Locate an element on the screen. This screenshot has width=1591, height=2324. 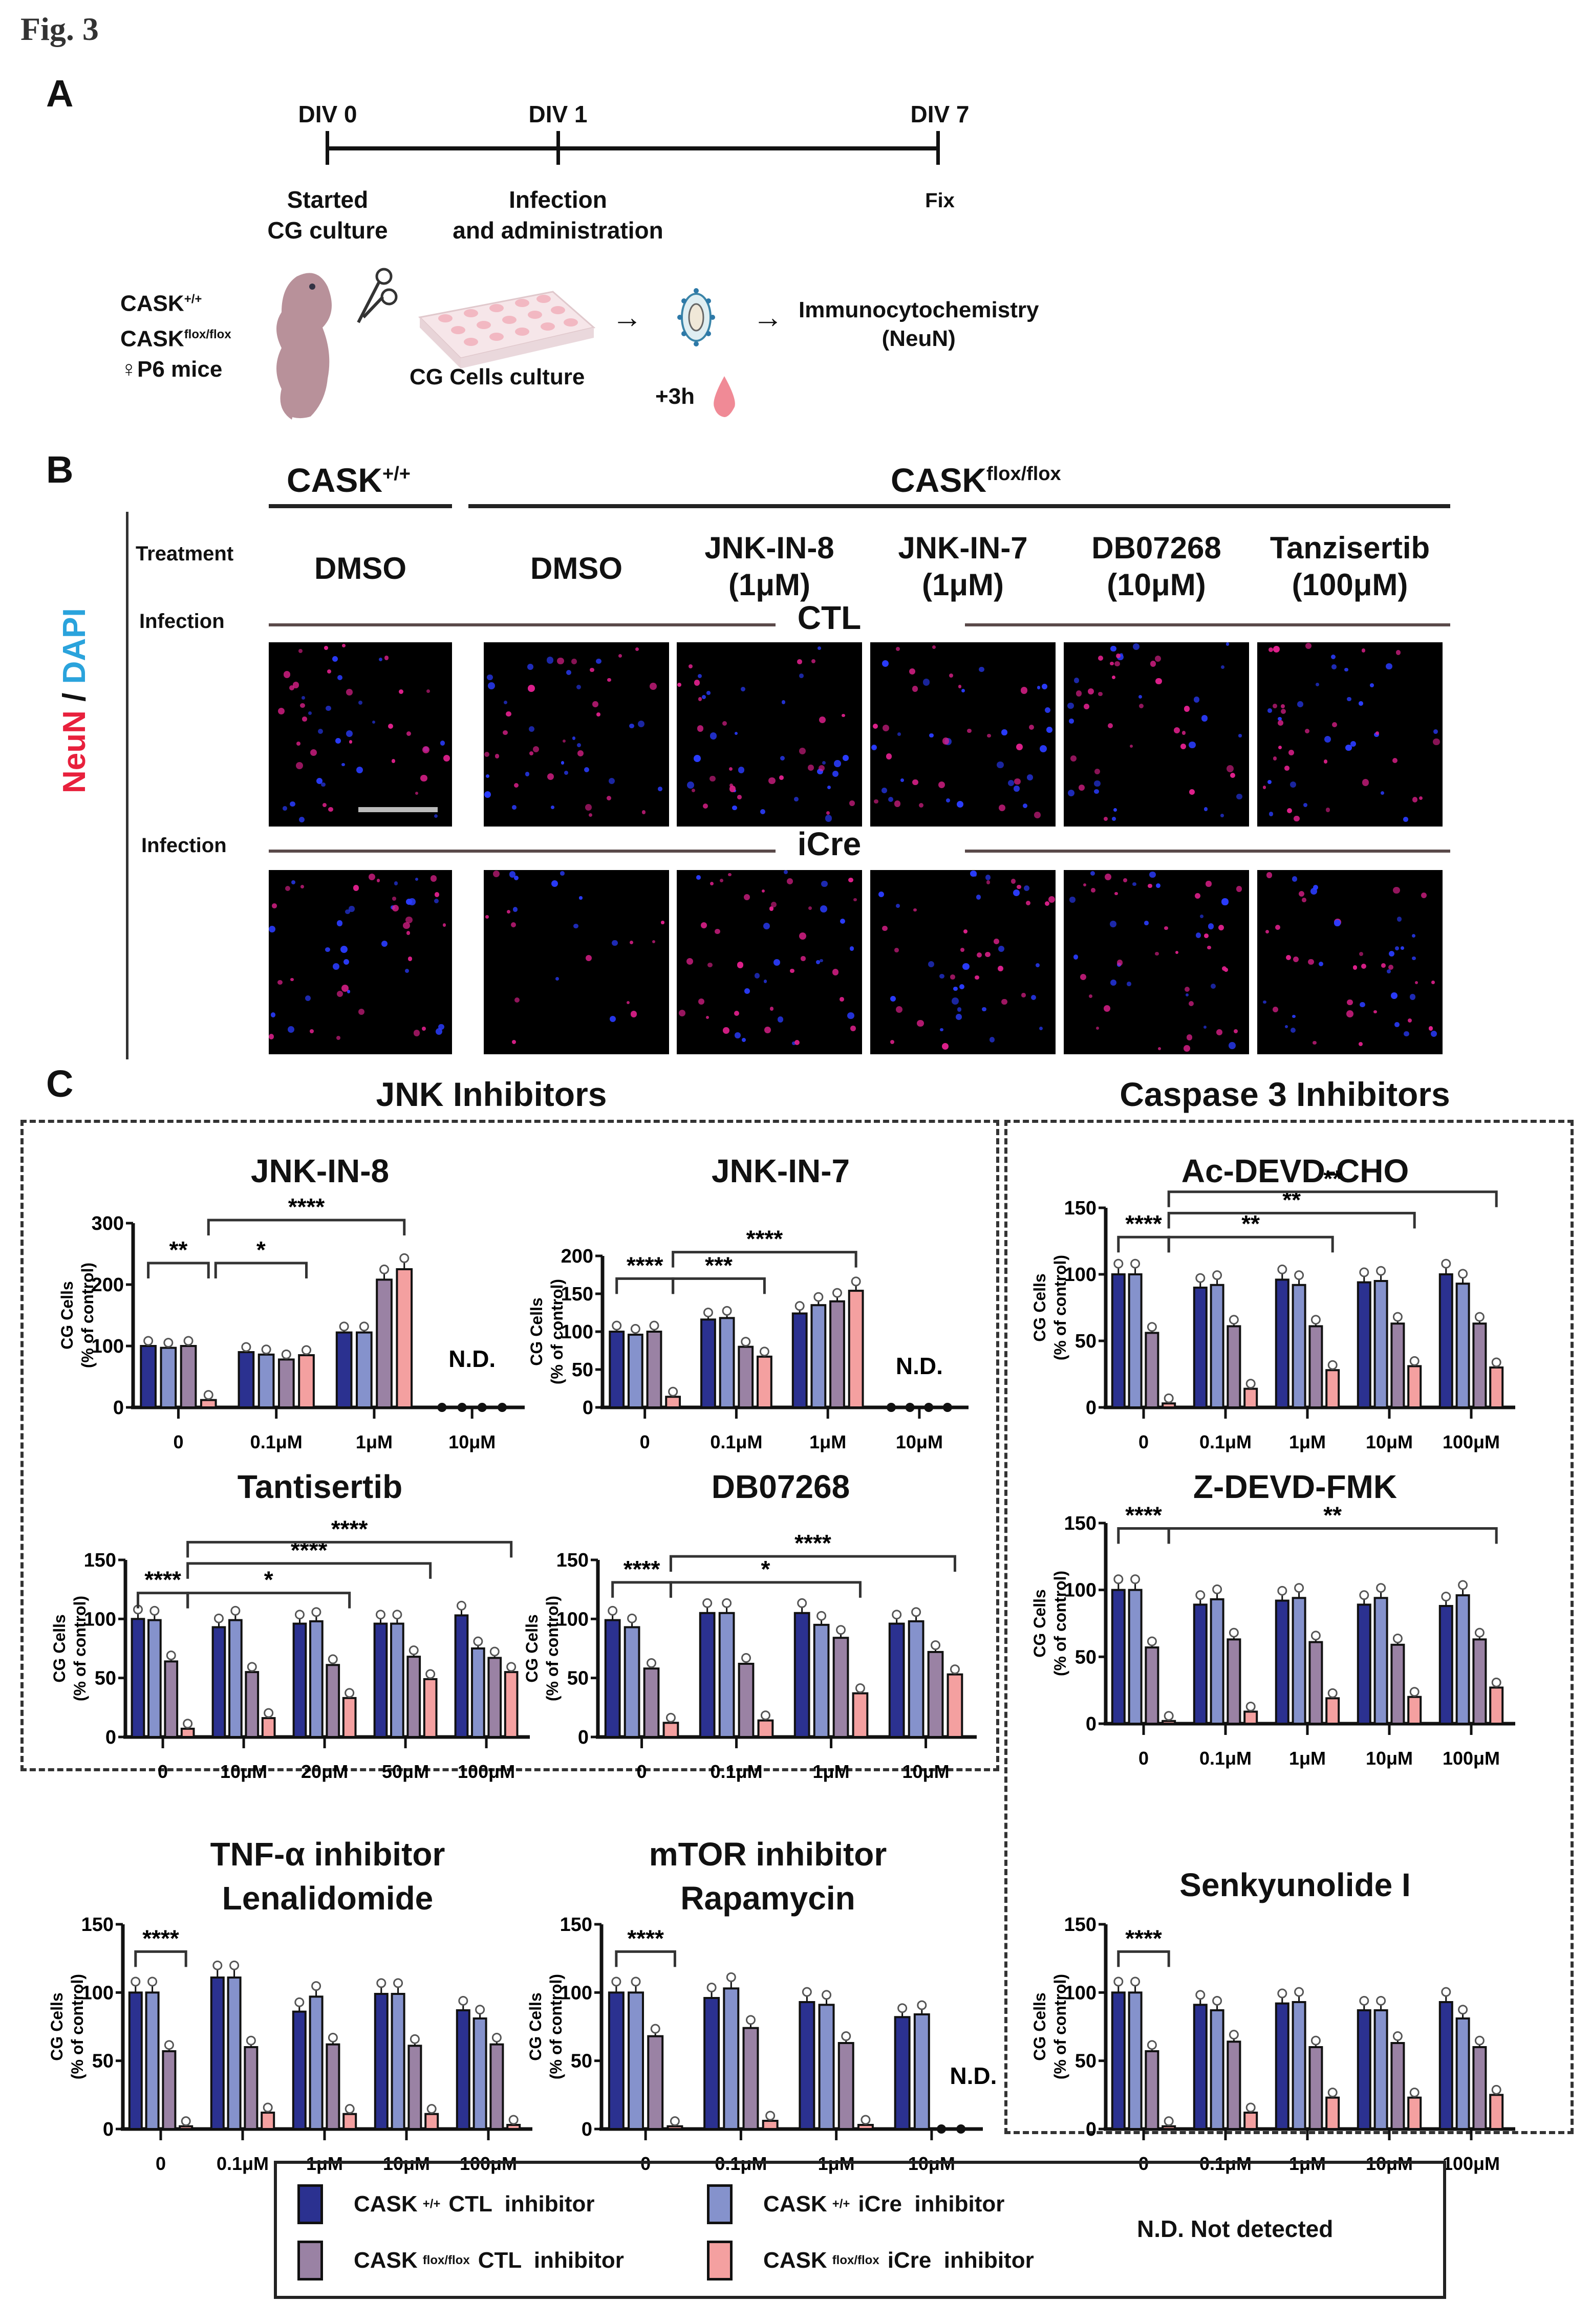
significance-stars: *** is located at coordinates (719, 1265).